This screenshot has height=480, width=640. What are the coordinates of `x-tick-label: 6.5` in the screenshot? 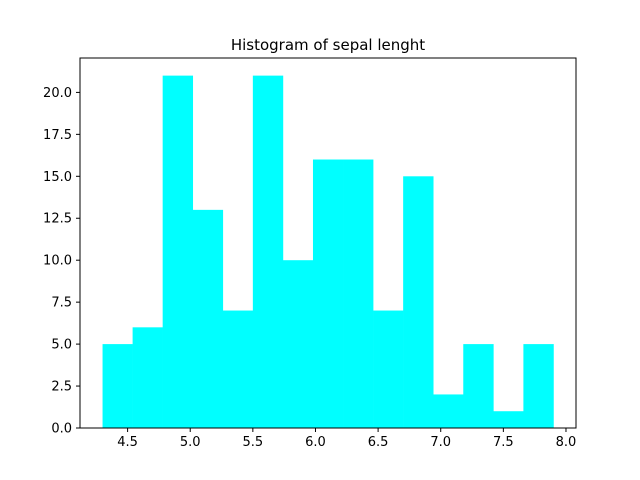 It's located at (378, 442).